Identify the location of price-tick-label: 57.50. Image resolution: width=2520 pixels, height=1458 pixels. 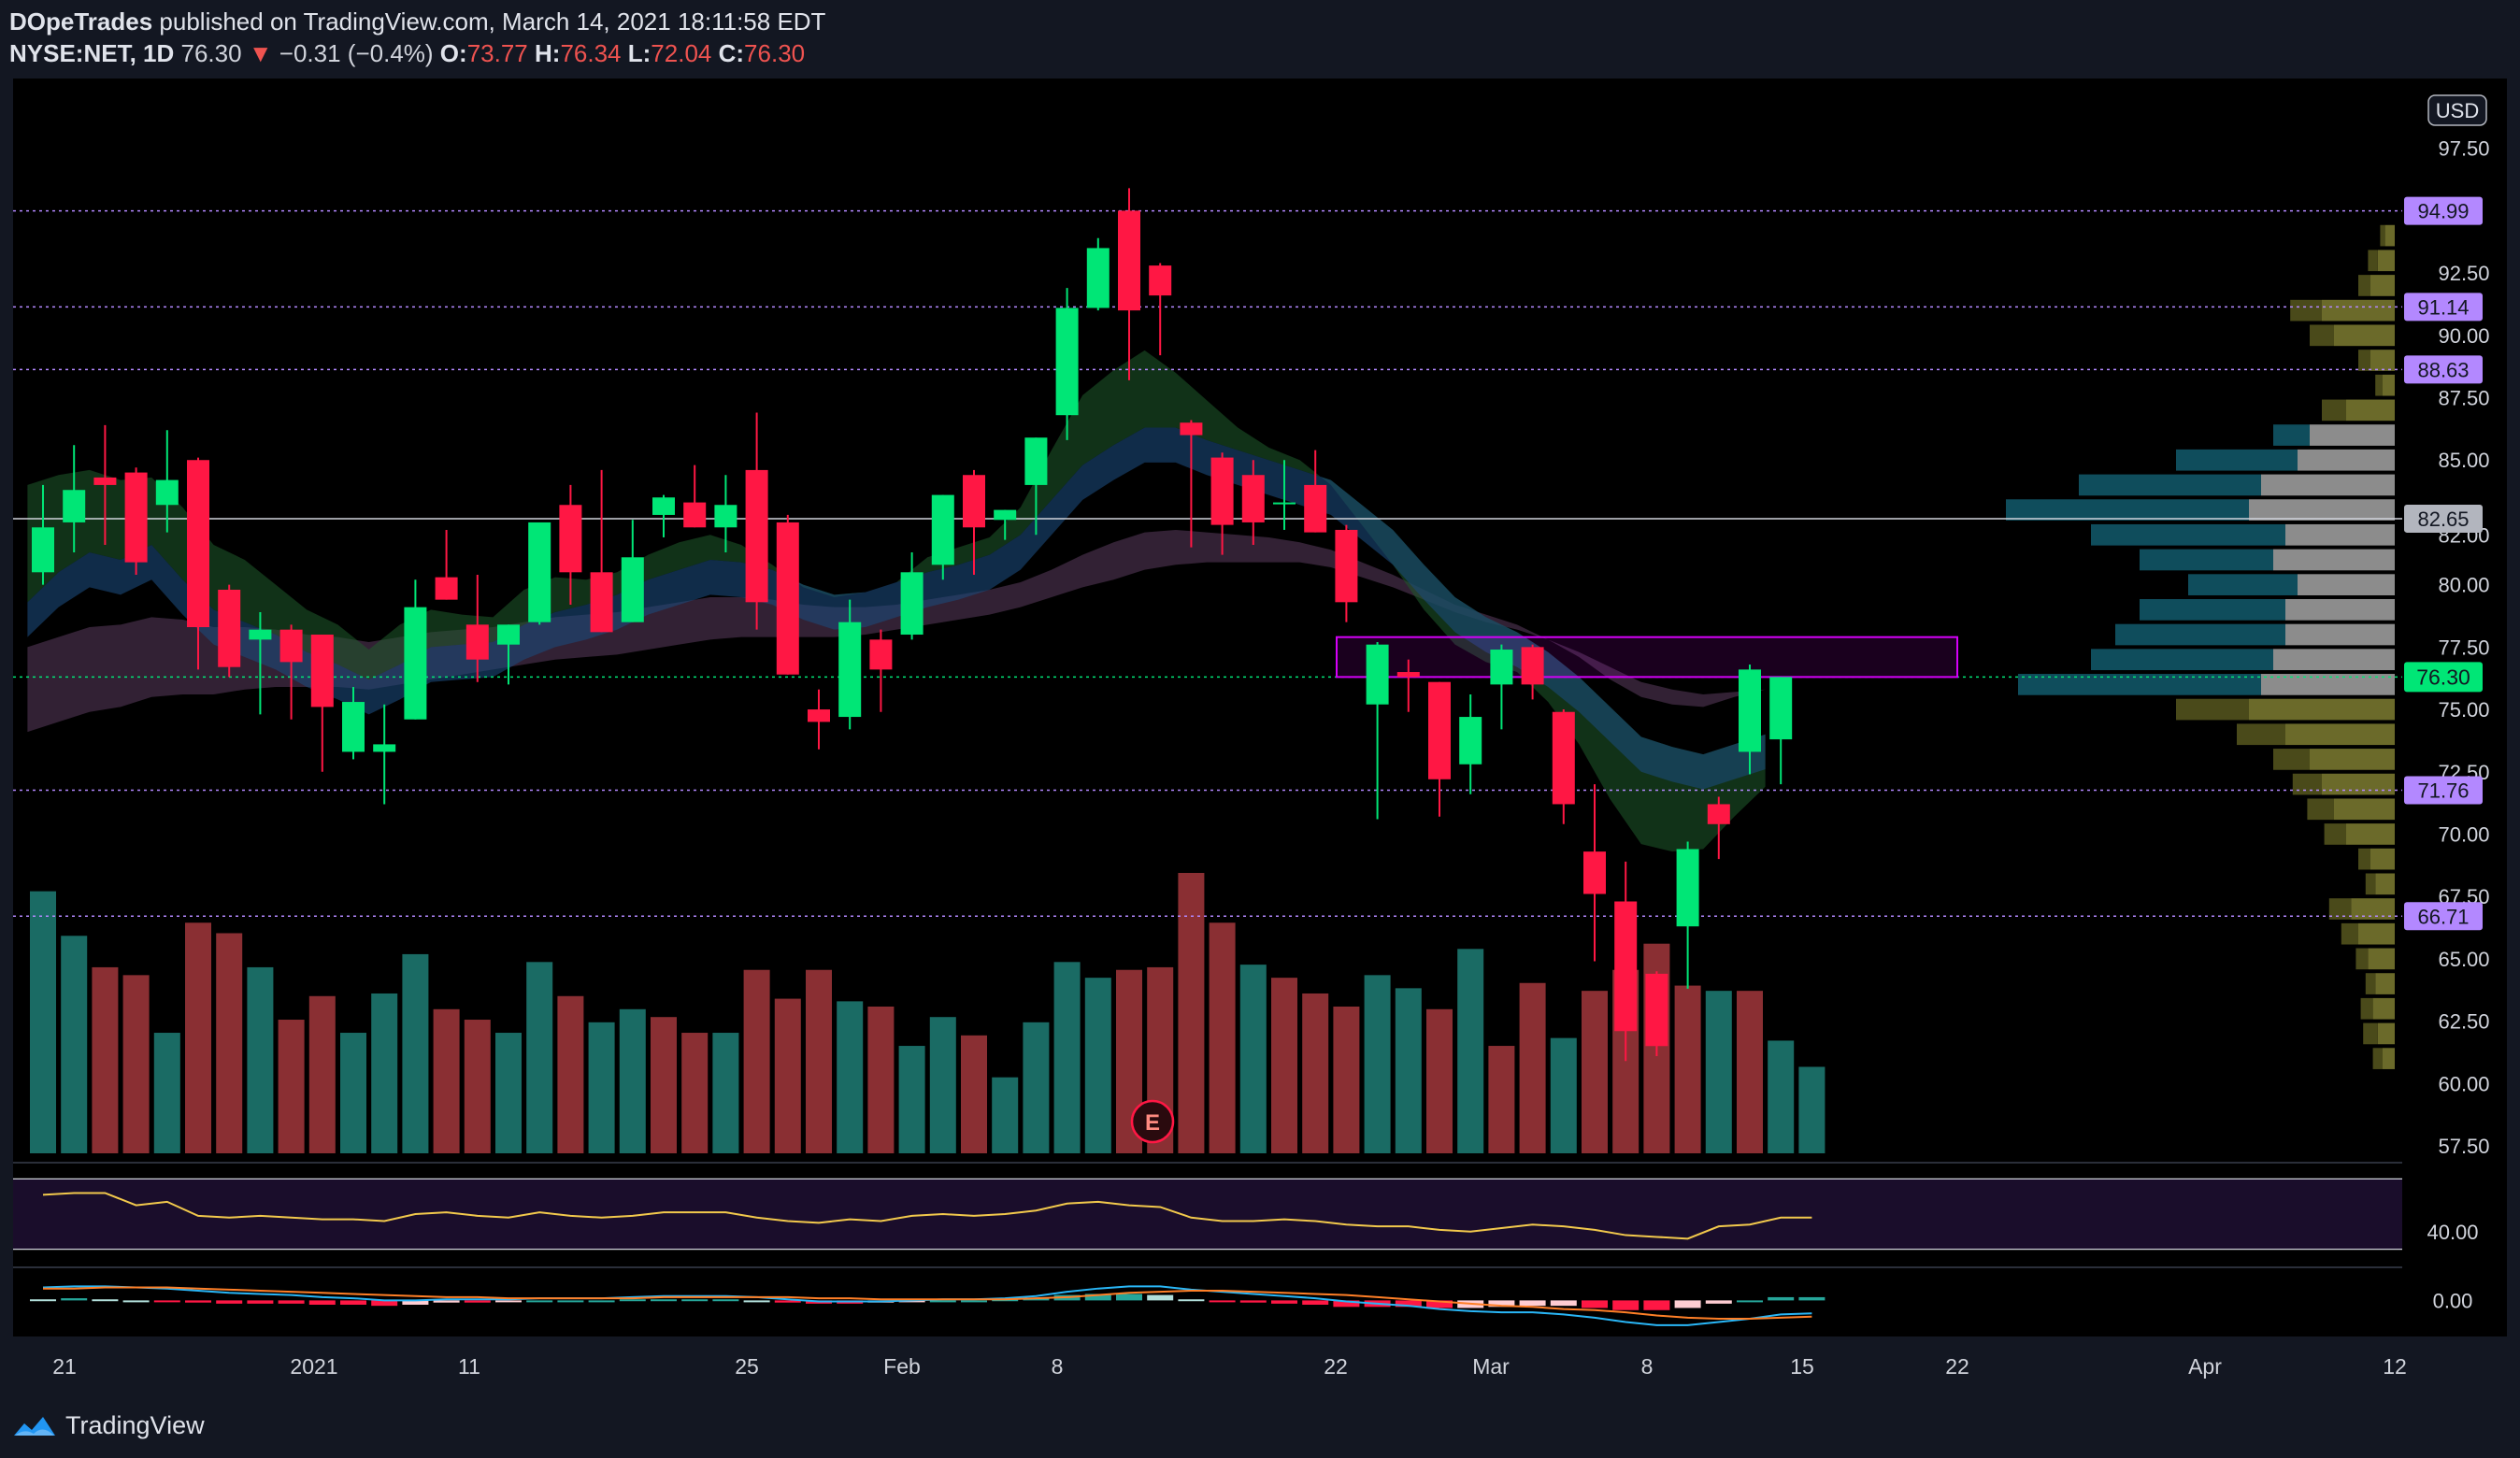
(2463, 1146).